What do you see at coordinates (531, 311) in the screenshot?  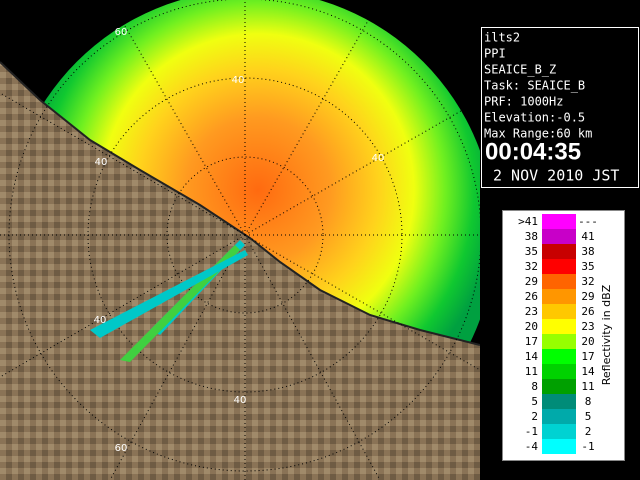 I see `legend-low: 23` at bounding box center [531, 311].